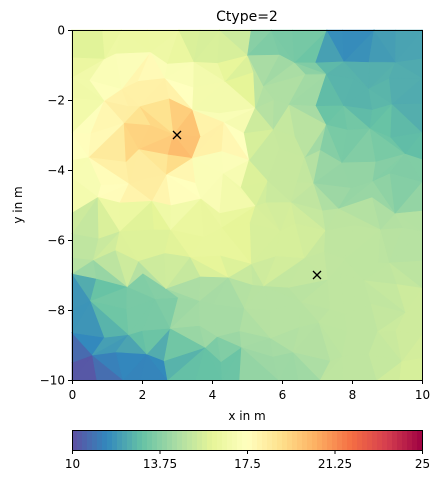  I want to click on x-tick-label: 10, so click(422, 395).